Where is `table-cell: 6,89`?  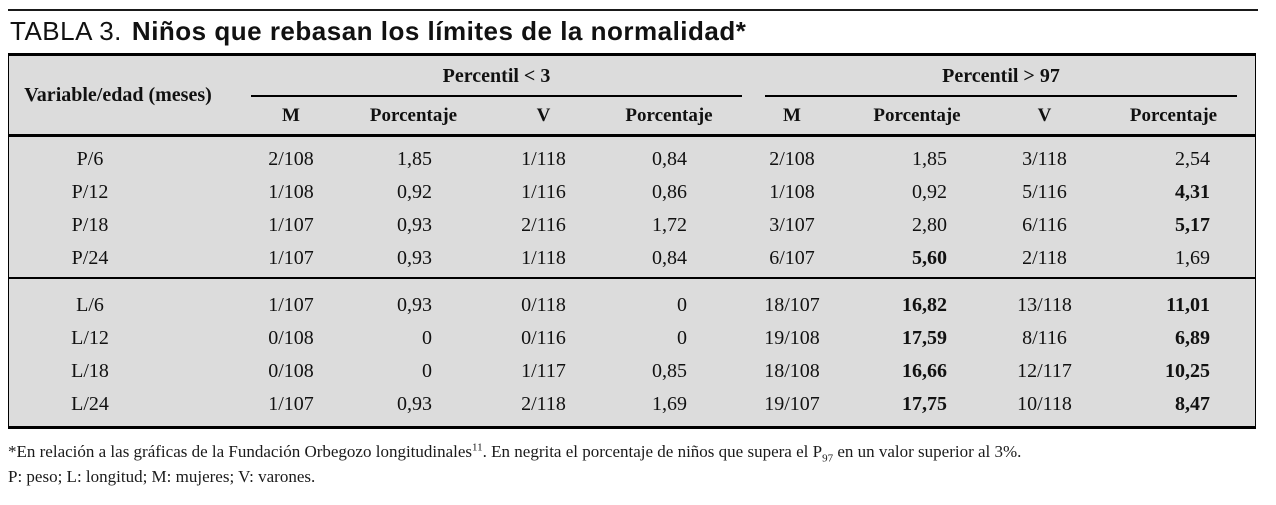
table-cell: 6,89 is located at coordinates (1192, 338).